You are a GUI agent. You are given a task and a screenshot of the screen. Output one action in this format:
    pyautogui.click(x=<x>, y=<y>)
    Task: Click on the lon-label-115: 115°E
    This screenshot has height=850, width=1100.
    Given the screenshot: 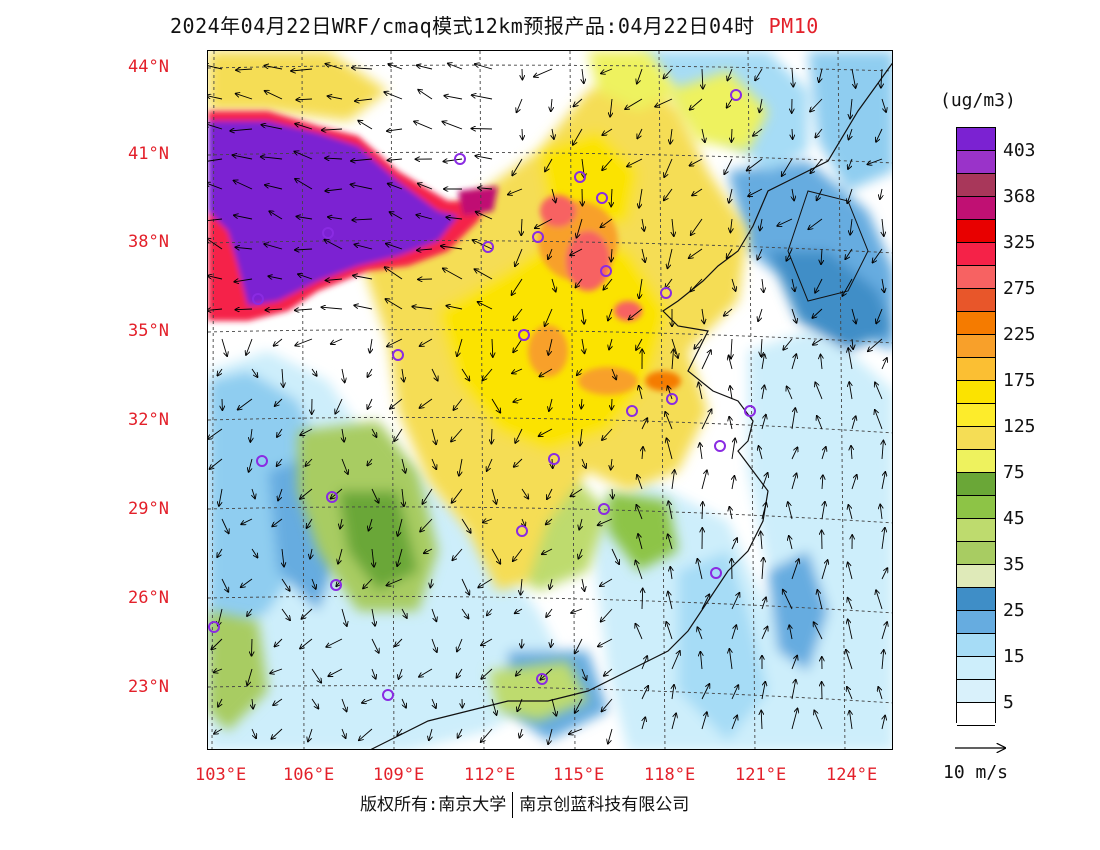 What is the action you would take?
    pyautogui.click(x=579, y=775)
    